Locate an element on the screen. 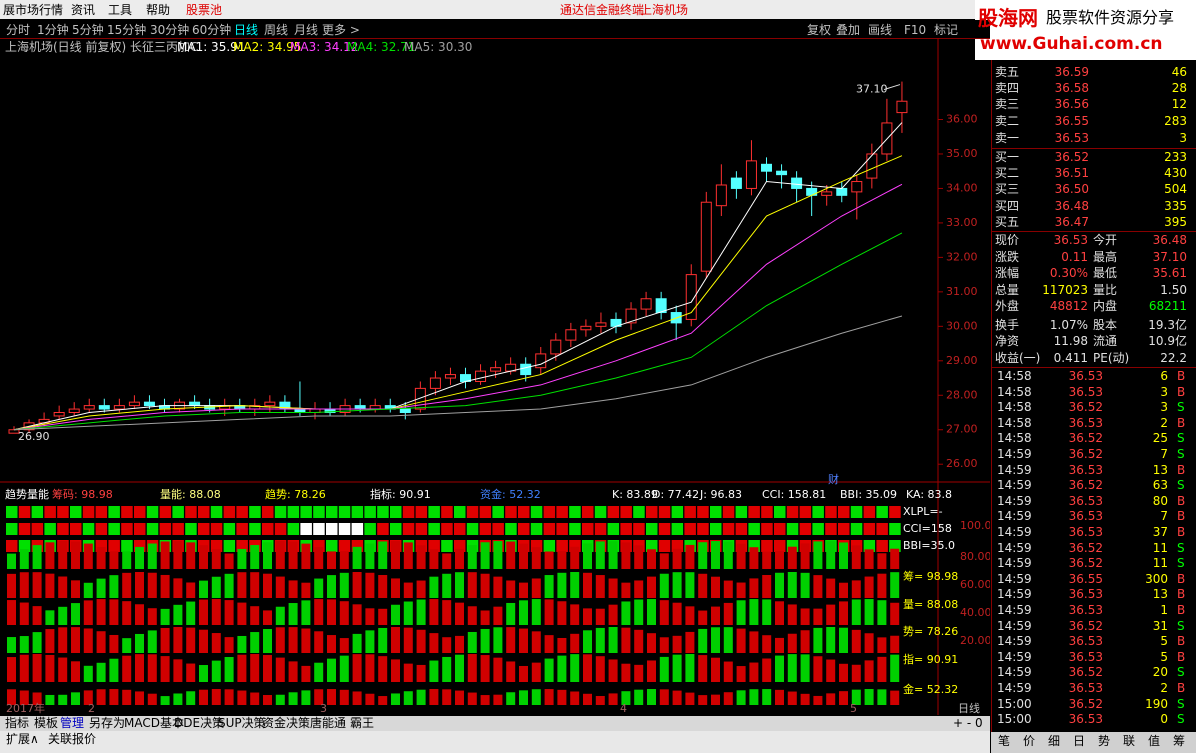  tool-button: F10 is located at coordinates (915, 30).